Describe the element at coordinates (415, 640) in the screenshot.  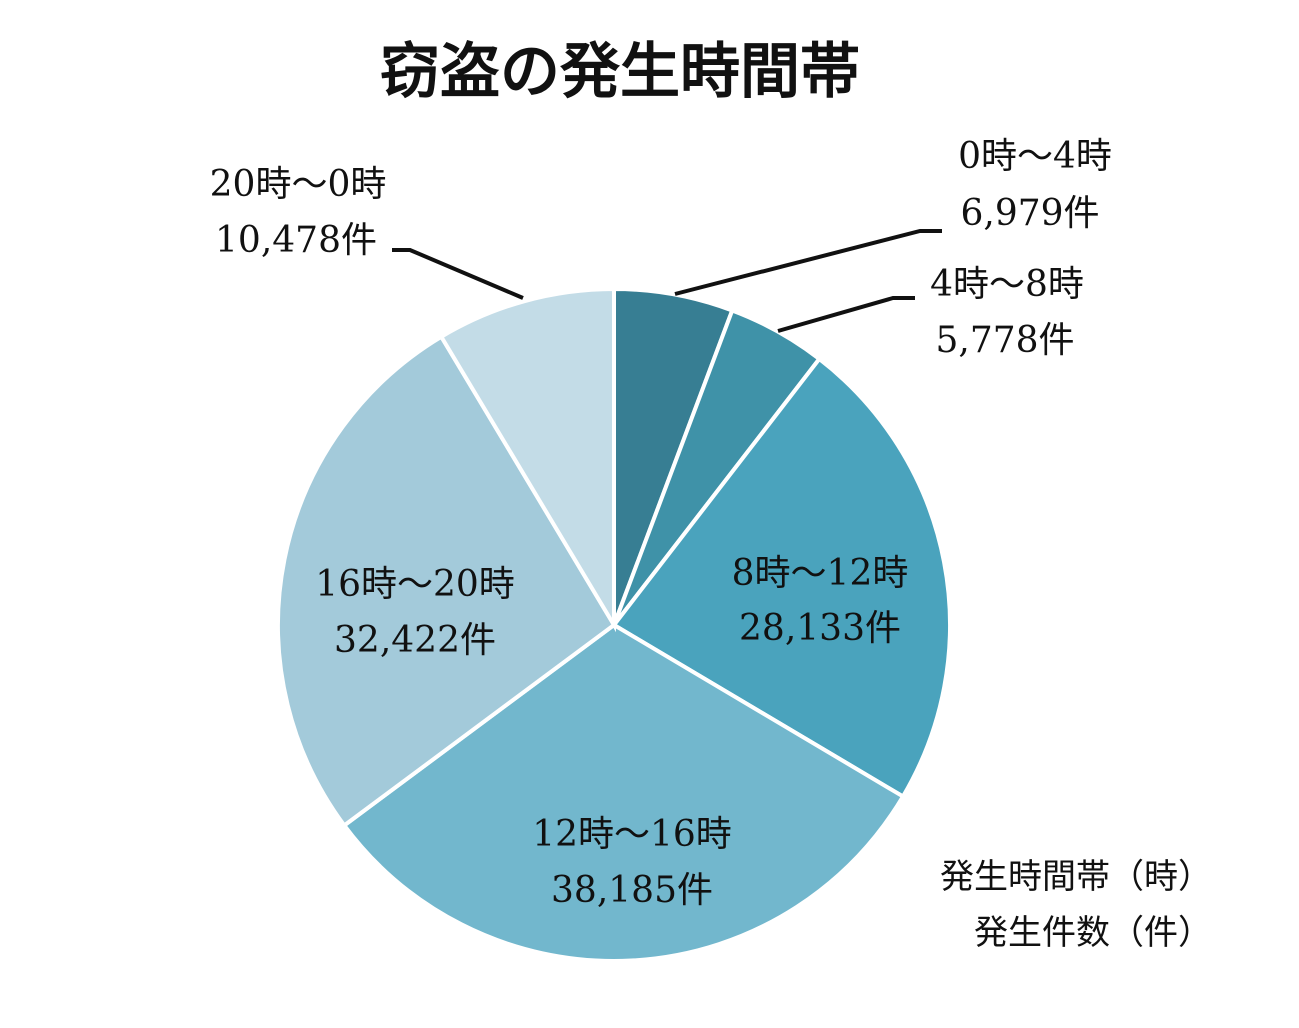
I see `slice-label-count-16-20: 32,422件` at that location.